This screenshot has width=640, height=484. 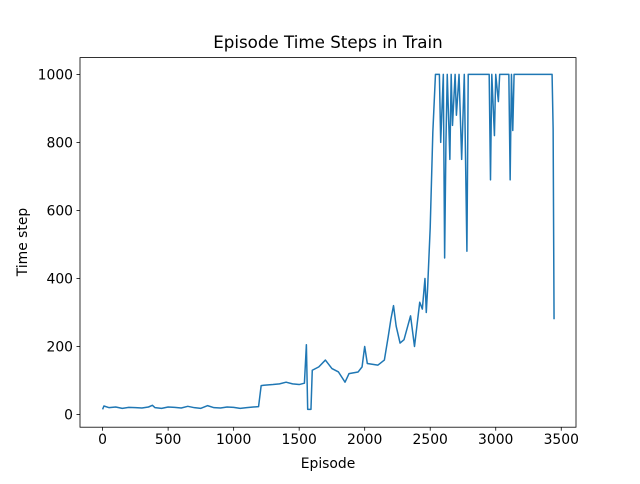 I want to click on y-tick-label: 400, so click(x=59, y=279).